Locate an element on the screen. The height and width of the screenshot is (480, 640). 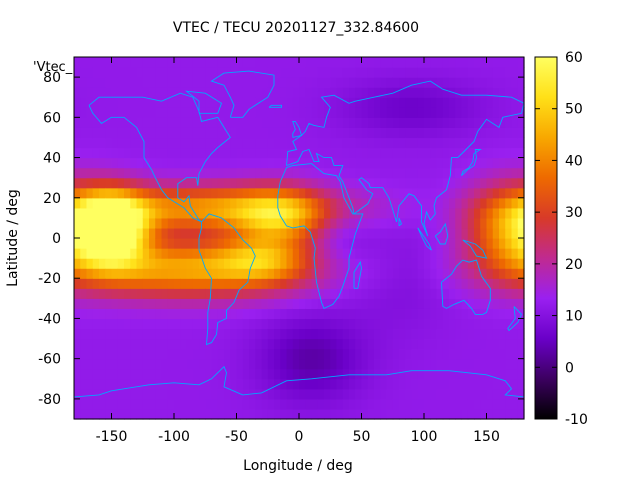
colorbar-tick-label: 20 is located at coordinates (574, 265).